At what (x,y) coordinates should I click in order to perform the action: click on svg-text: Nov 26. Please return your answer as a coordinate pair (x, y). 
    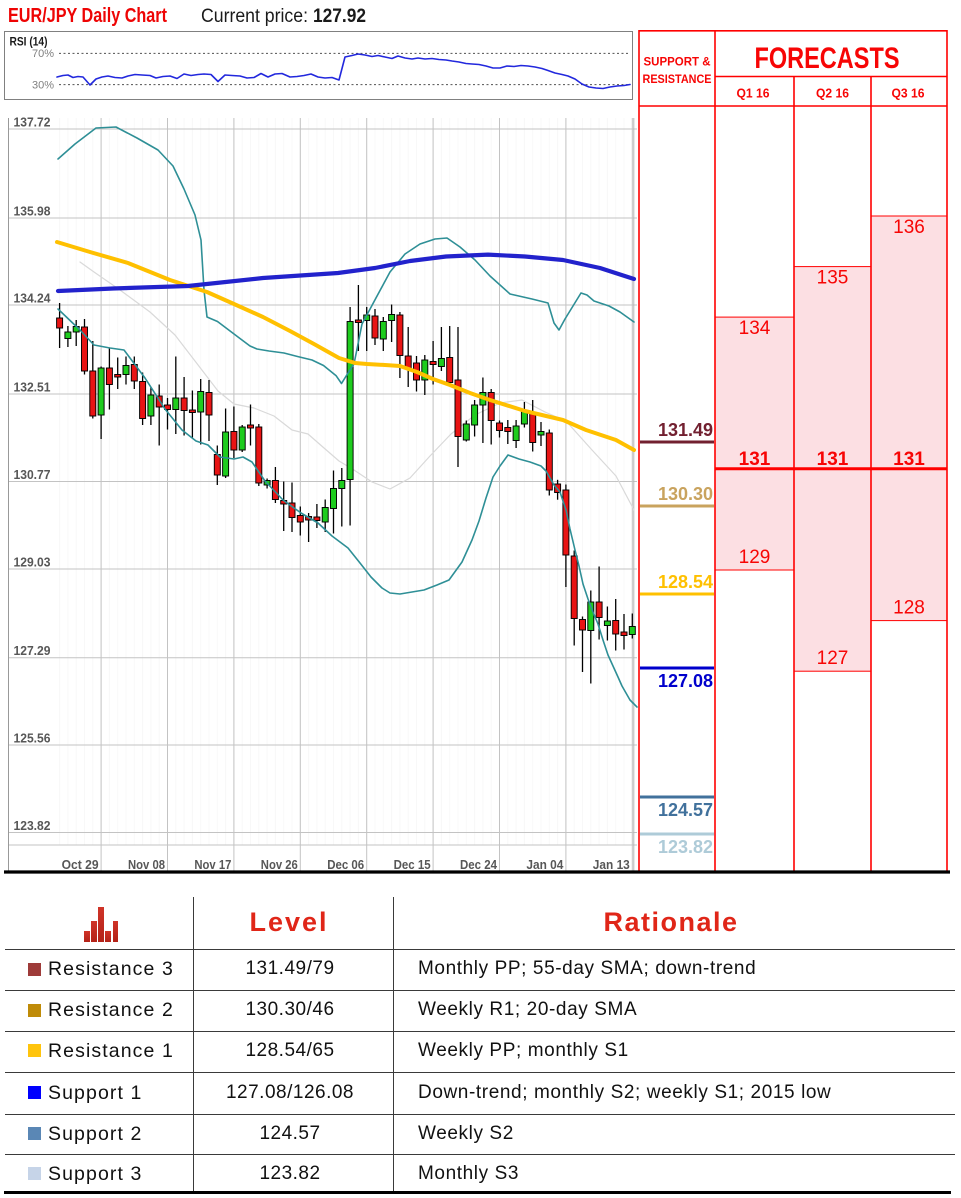
    Looking at the image, I should click on (279, 864).